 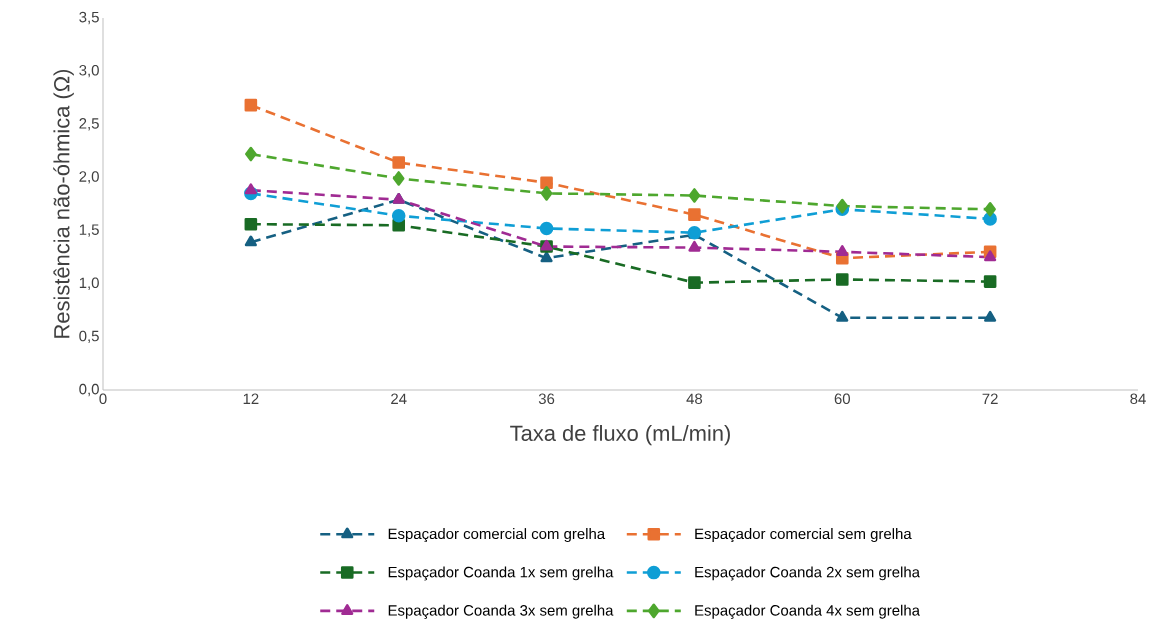 I want to click on y-tick-label: 0,5, so click(x=89, y=337).